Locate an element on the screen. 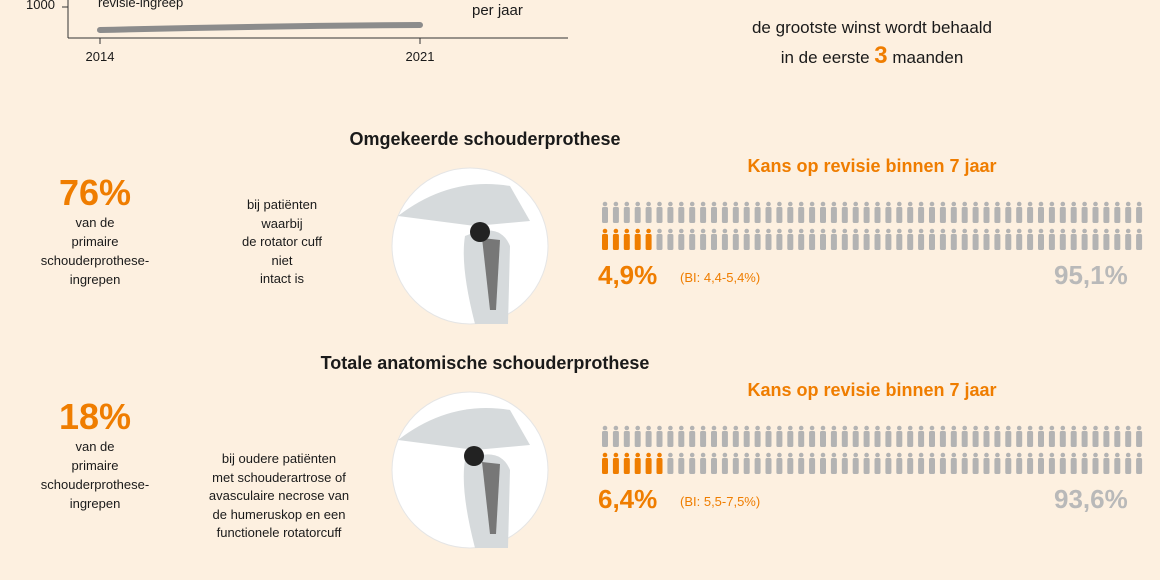 The width and height of the screenshot is (1160, 580). implant-stem is located at coordinates (491, 498).